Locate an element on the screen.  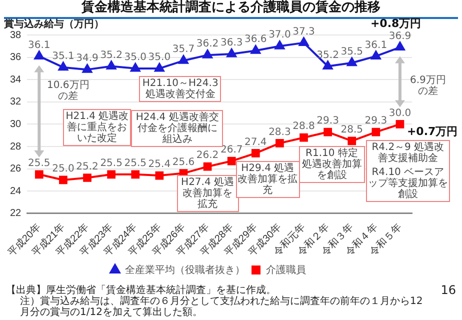
text: 16 is located at coordinates (448, 290).